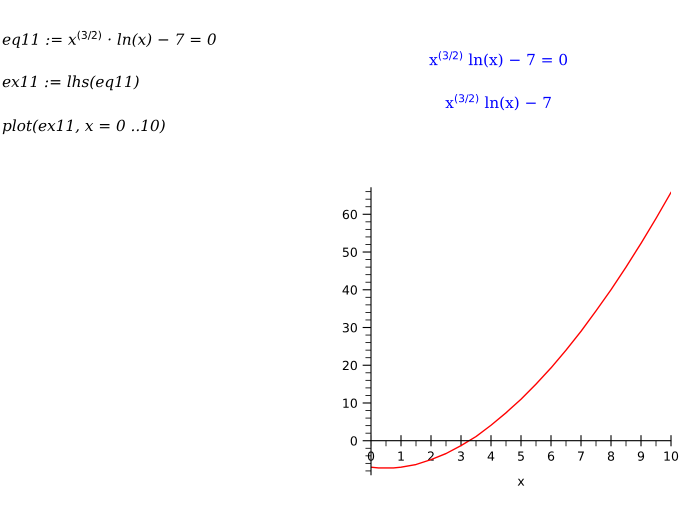  Describe the element at coordinates (349, 215) in the screenshot. I see `y-tick-label: 60` at that location.